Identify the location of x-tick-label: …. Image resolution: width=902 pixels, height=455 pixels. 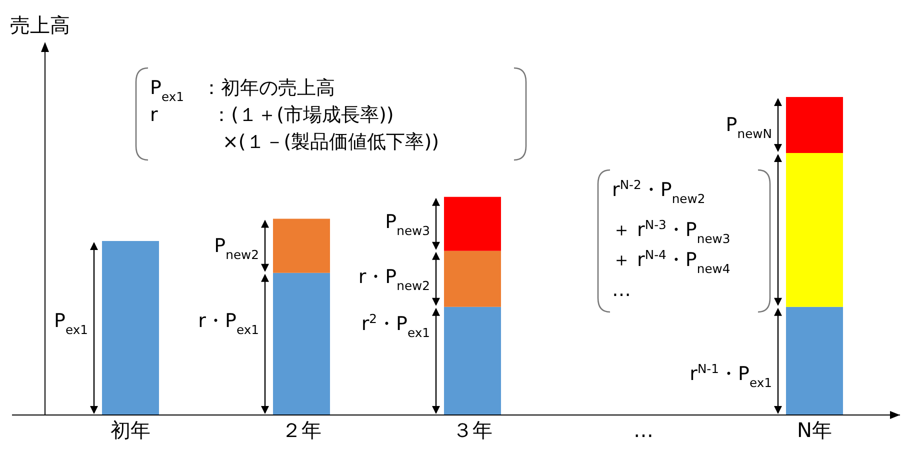
(644, 430).